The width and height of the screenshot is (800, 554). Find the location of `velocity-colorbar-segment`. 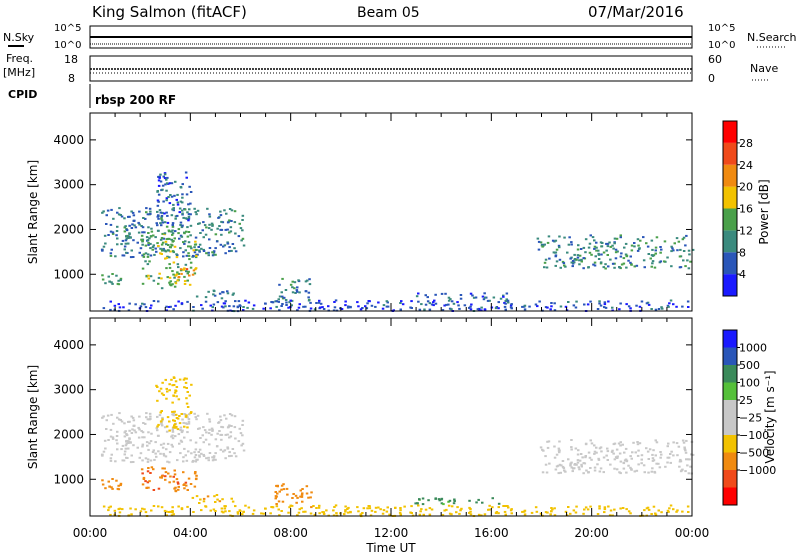

velocity-colorbar-segment is located at coordinates (730, 461).